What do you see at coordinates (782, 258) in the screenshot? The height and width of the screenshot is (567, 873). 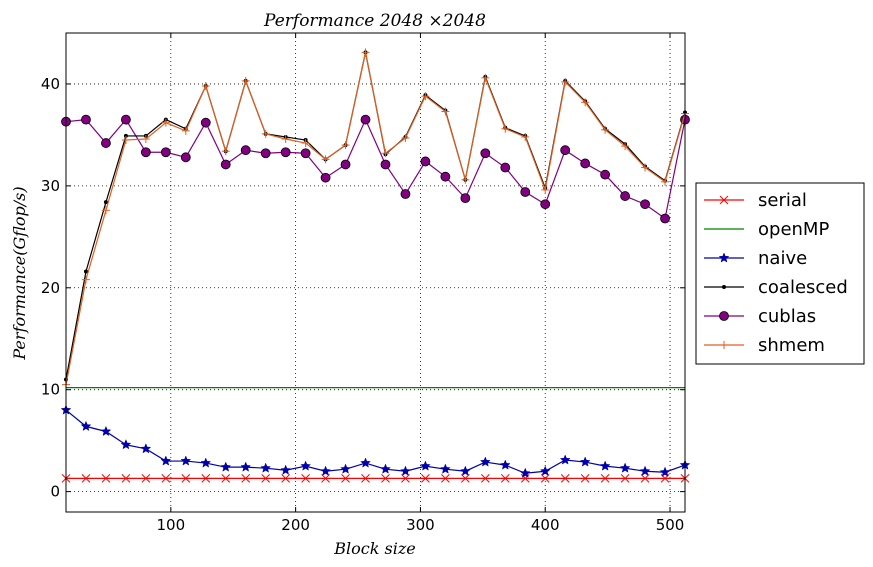 I see `legend-label: naive` at bounding box center [782, 258].